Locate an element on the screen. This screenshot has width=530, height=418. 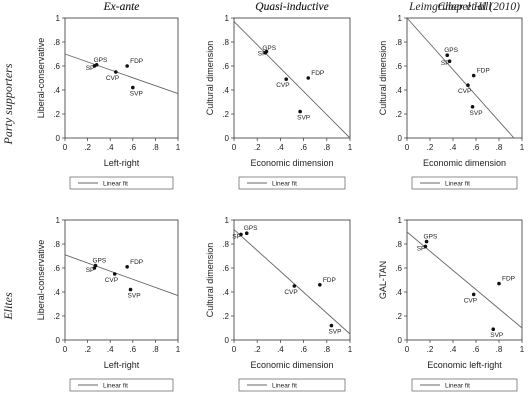
y-tick-label: .6 is located at coordinates (225, 268).